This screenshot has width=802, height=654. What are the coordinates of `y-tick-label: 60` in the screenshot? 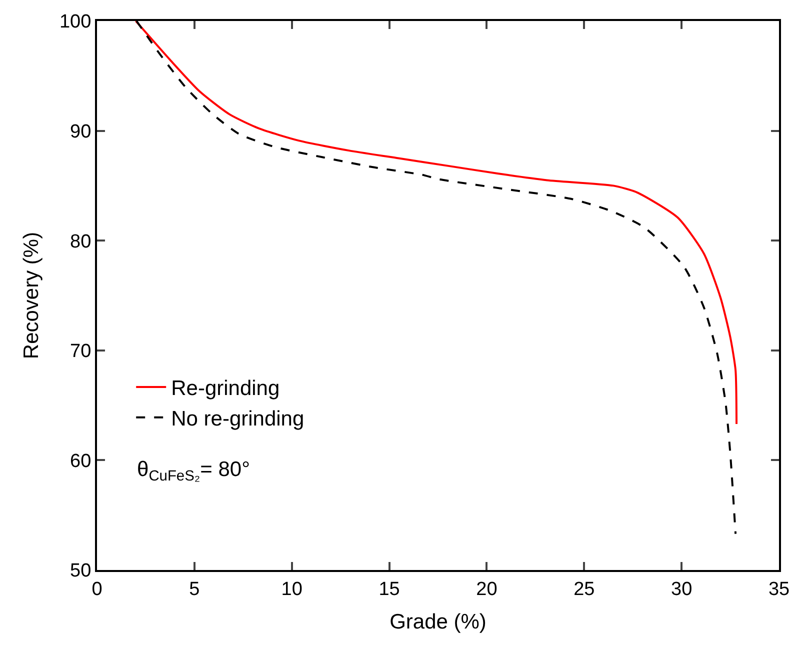 It's located at (81, 461).